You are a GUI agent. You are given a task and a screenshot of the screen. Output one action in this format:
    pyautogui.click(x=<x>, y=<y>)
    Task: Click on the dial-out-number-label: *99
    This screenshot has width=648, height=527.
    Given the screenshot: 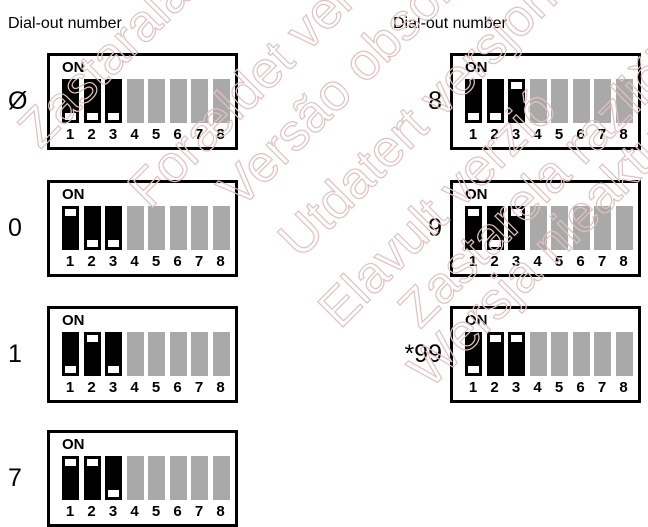 What is the action you would take?
    pyautogui.click(x=423, y=354)
    